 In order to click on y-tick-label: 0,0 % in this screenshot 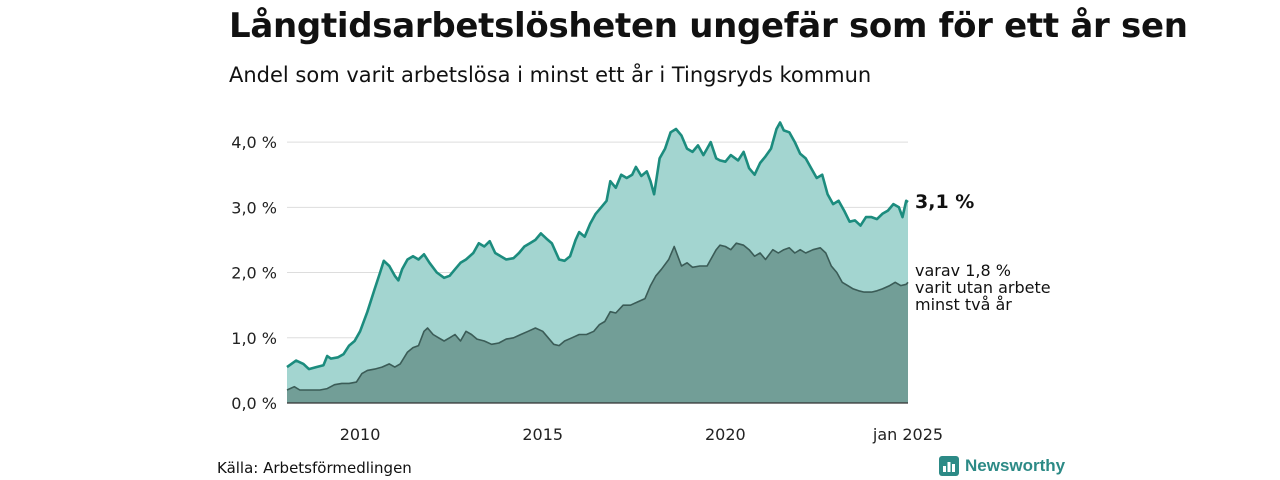, I will do `click(254, 403)`.